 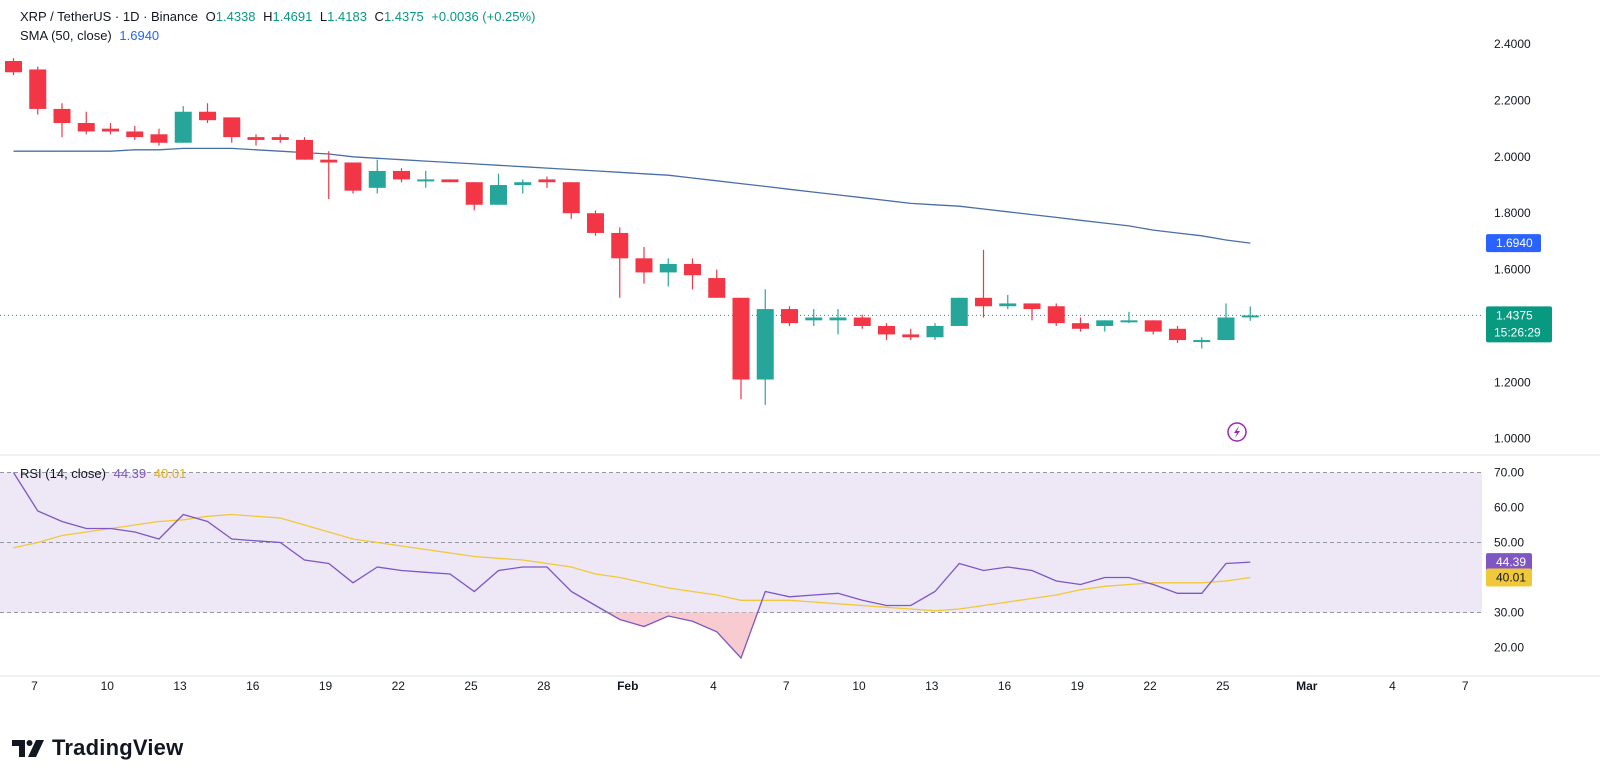 I want to click on rsi-ma-tag, so click(x=1509, y=577).